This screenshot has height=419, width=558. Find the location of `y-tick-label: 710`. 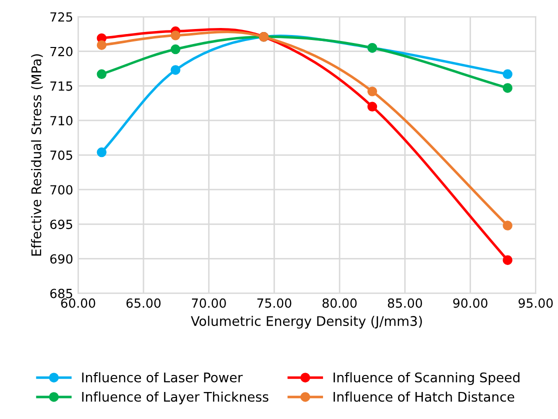

y-tick-label: 710 is located at coordinates (61, 121).